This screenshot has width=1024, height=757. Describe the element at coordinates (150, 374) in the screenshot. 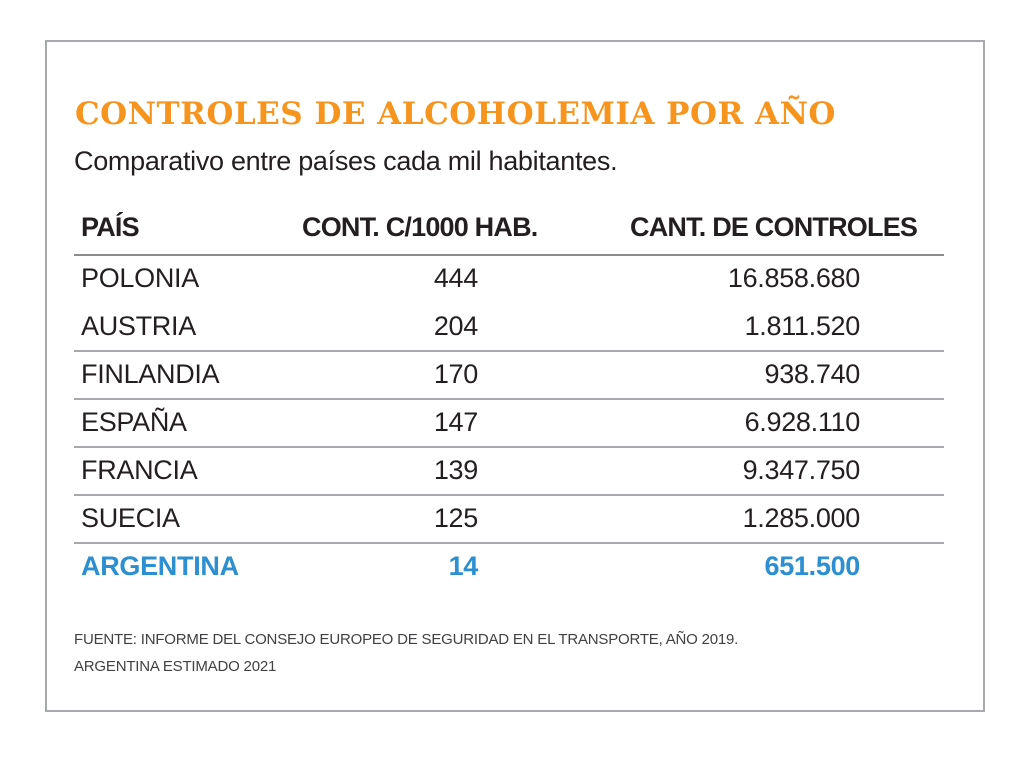

I see `cell-country: FINLANDIA` at that location.